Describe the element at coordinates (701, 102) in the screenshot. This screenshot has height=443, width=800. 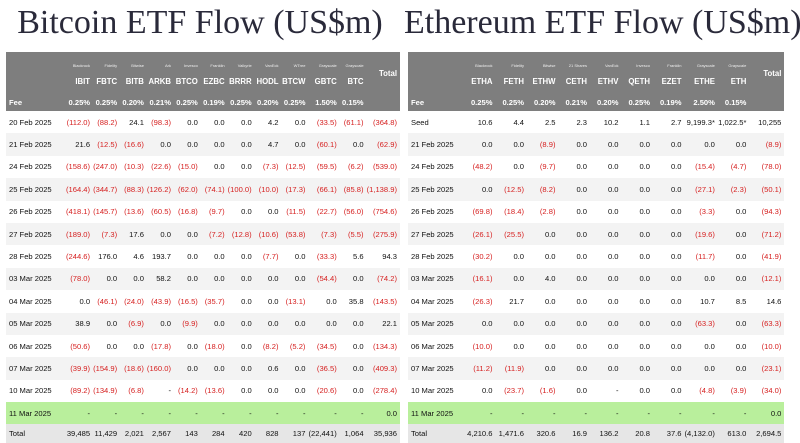
I see `eth-fee-7: 2.50%` at that location.